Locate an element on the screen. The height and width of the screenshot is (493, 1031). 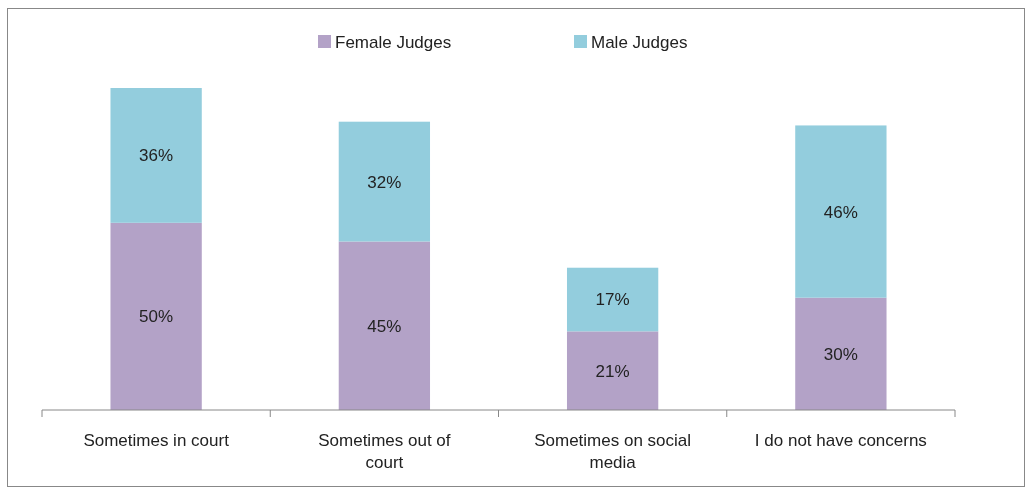
data-label: 32% is located at coordinates (384, 182).